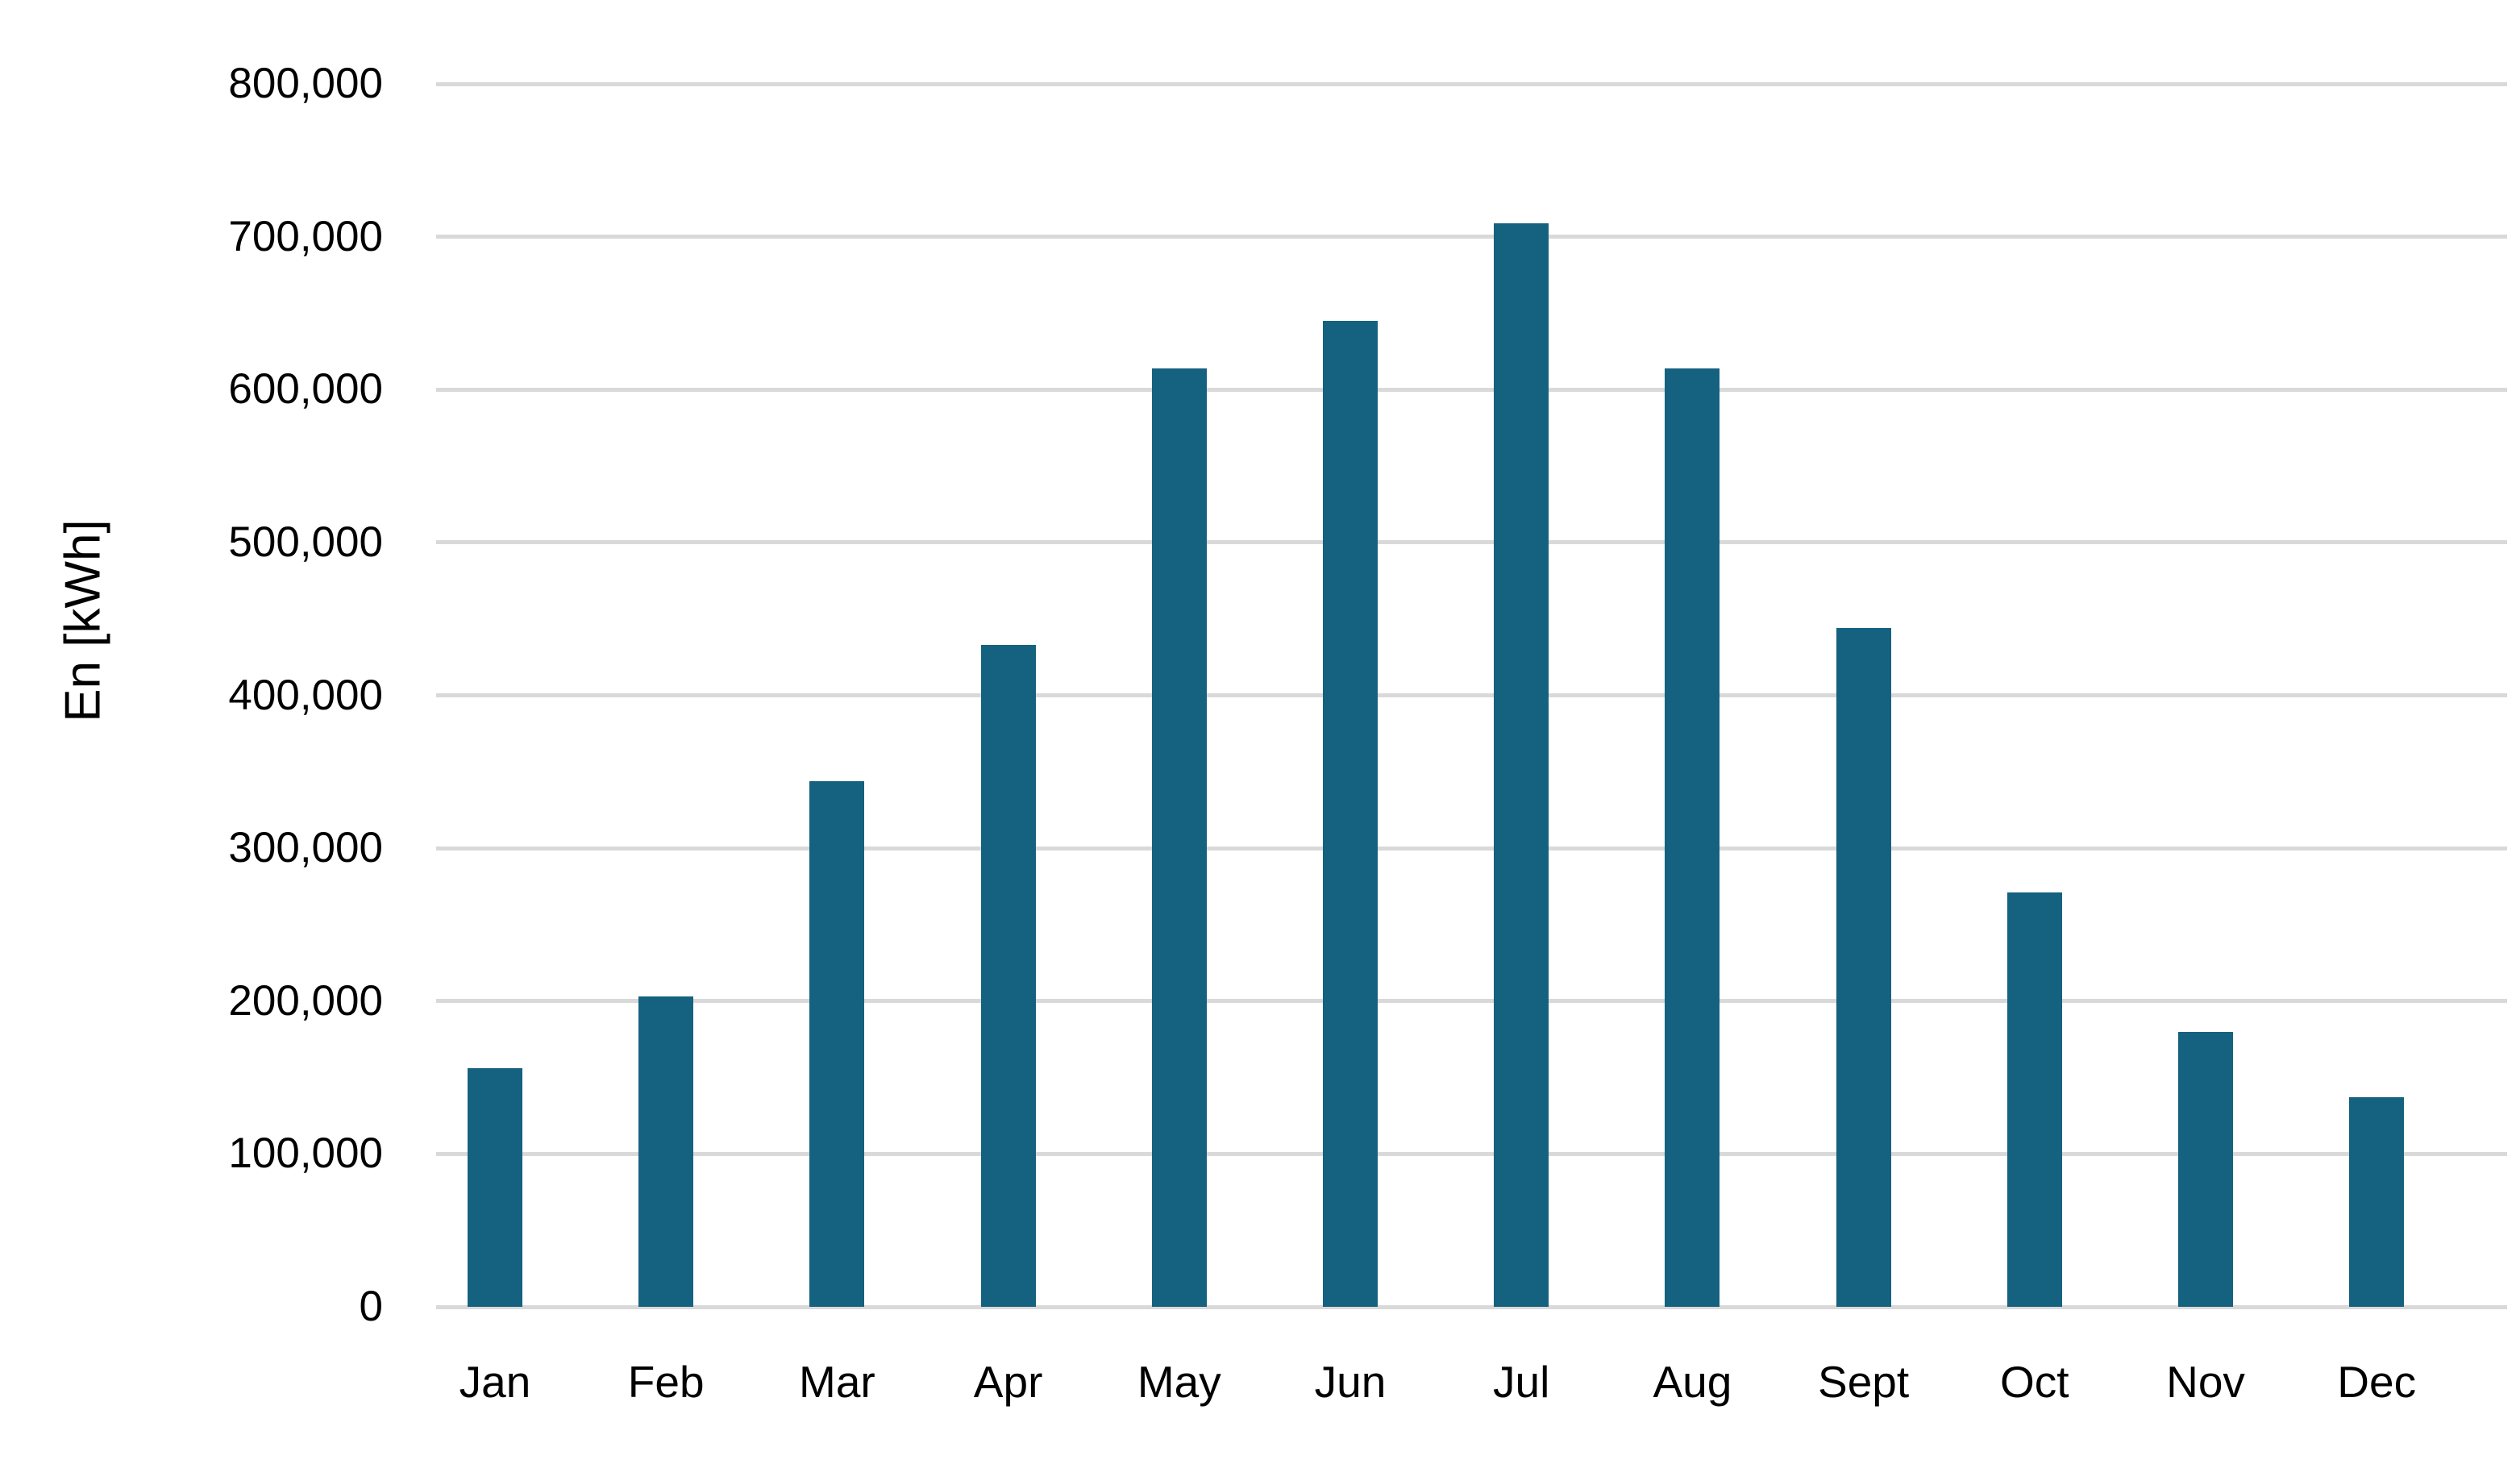  I want to click on y-tick-label: 800,000, so click(305, 84).